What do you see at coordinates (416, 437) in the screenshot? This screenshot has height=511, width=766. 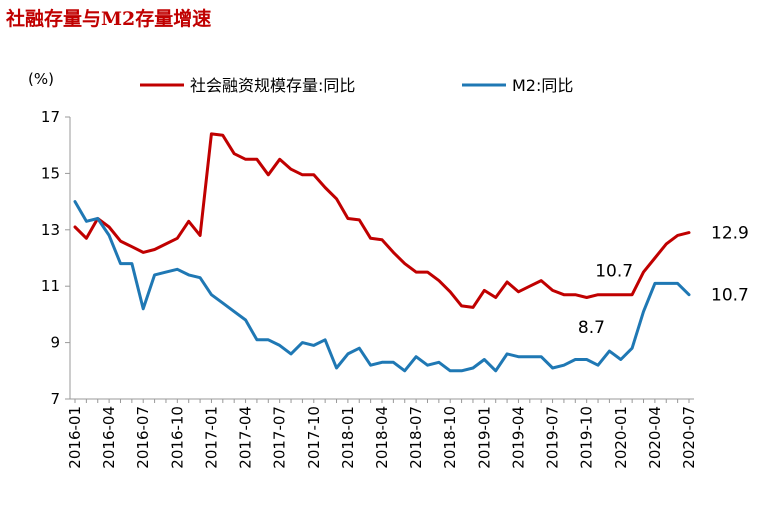 I see `x-tick-label: 2018-07` at bounding box center [416, 437].